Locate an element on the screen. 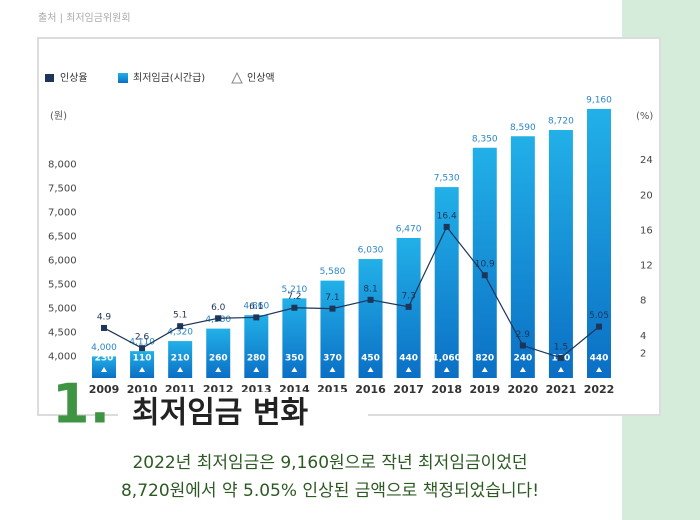 The width and height of the screenshot is (700, 520). increase-label: 370 is located at coordinates (332, 359).